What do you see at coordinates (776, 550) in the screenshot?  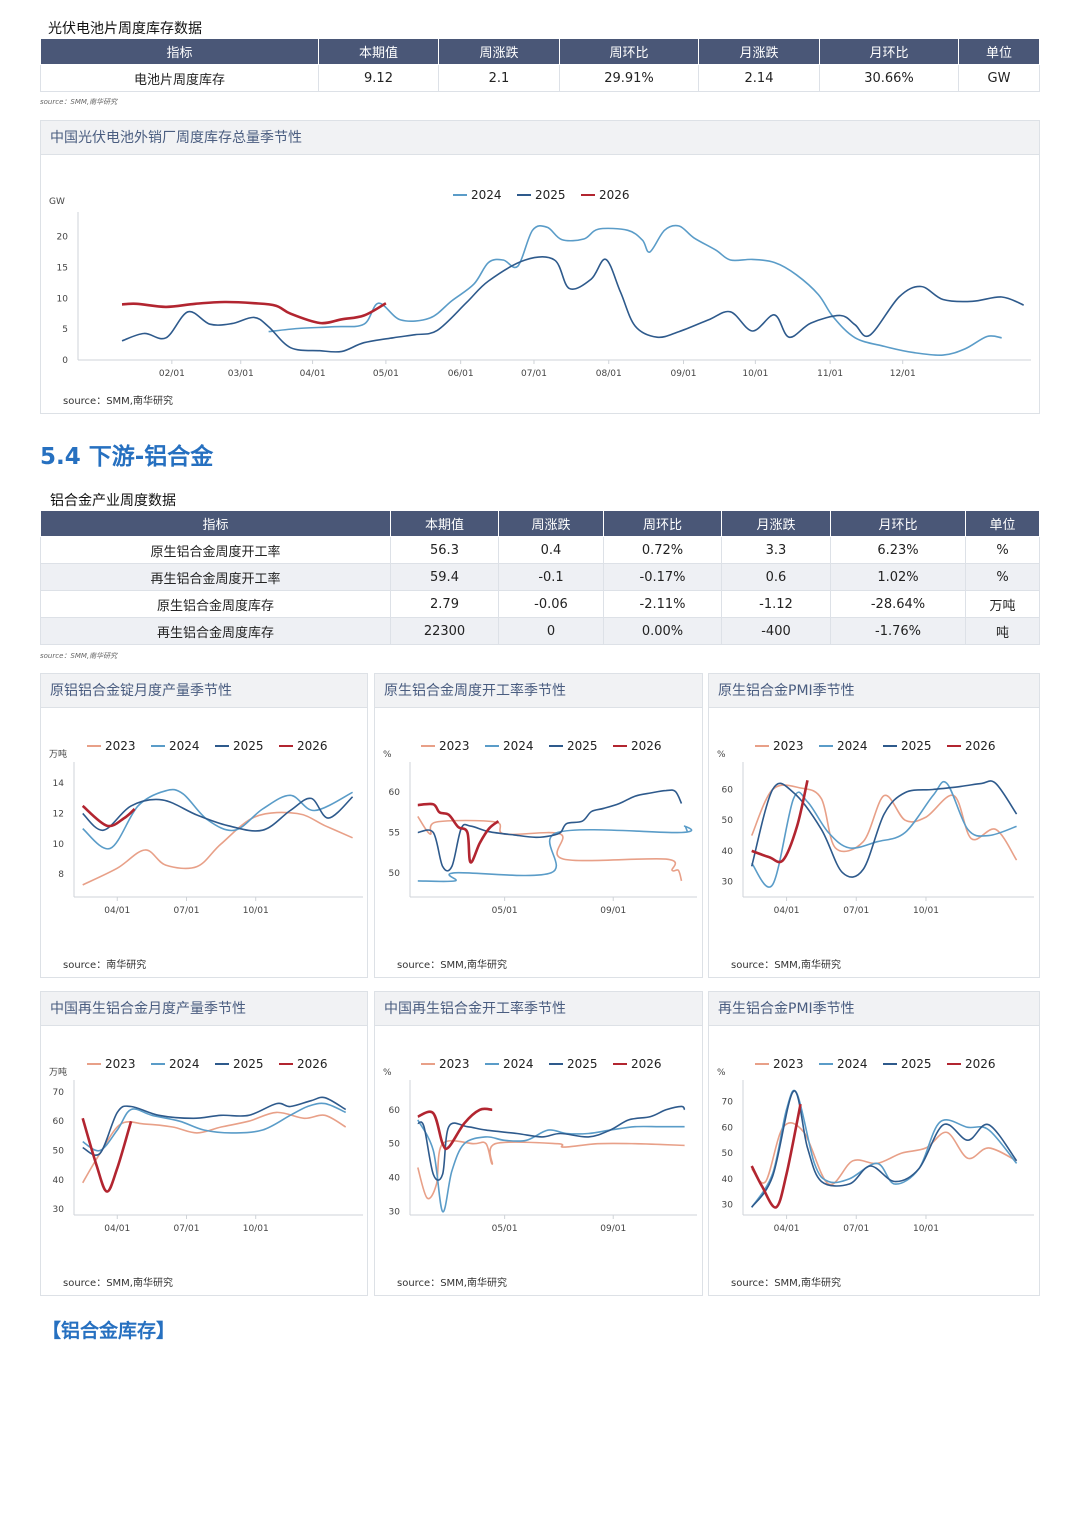 I see `table-cell: 3.3` at bounding box center [776, 550].